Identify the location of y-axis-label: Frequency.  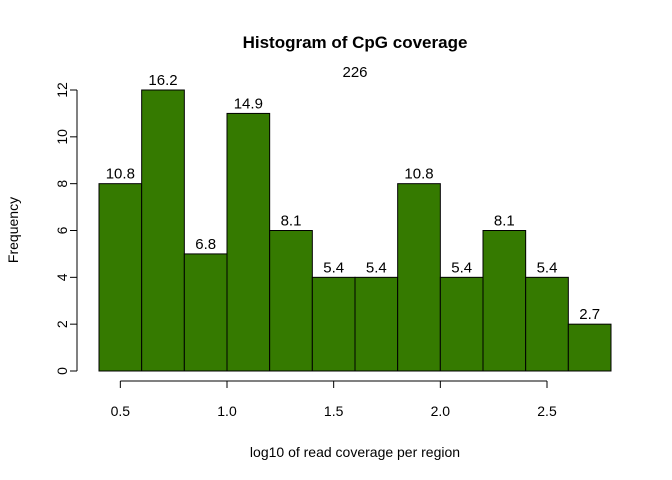
(13, 230).